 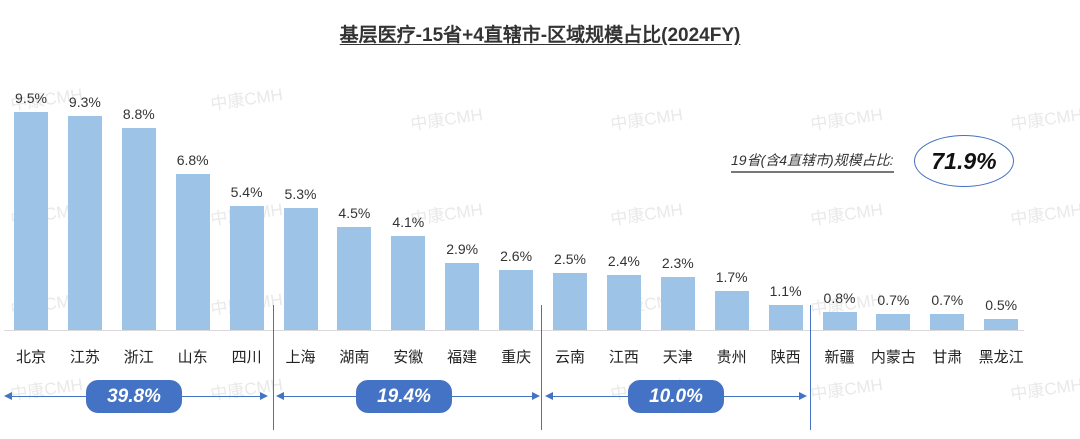 I want to click on category-label: 内蒙古, so click(x=893, y=357).